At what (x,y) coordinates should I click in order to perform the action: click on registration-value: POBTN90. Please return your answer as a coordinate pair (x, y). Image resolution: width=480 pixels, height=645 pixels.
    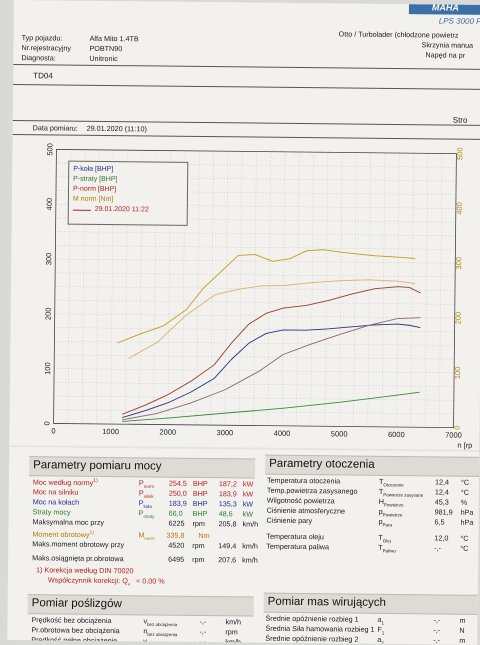
    Looking at the image, I should click on (106, 48).